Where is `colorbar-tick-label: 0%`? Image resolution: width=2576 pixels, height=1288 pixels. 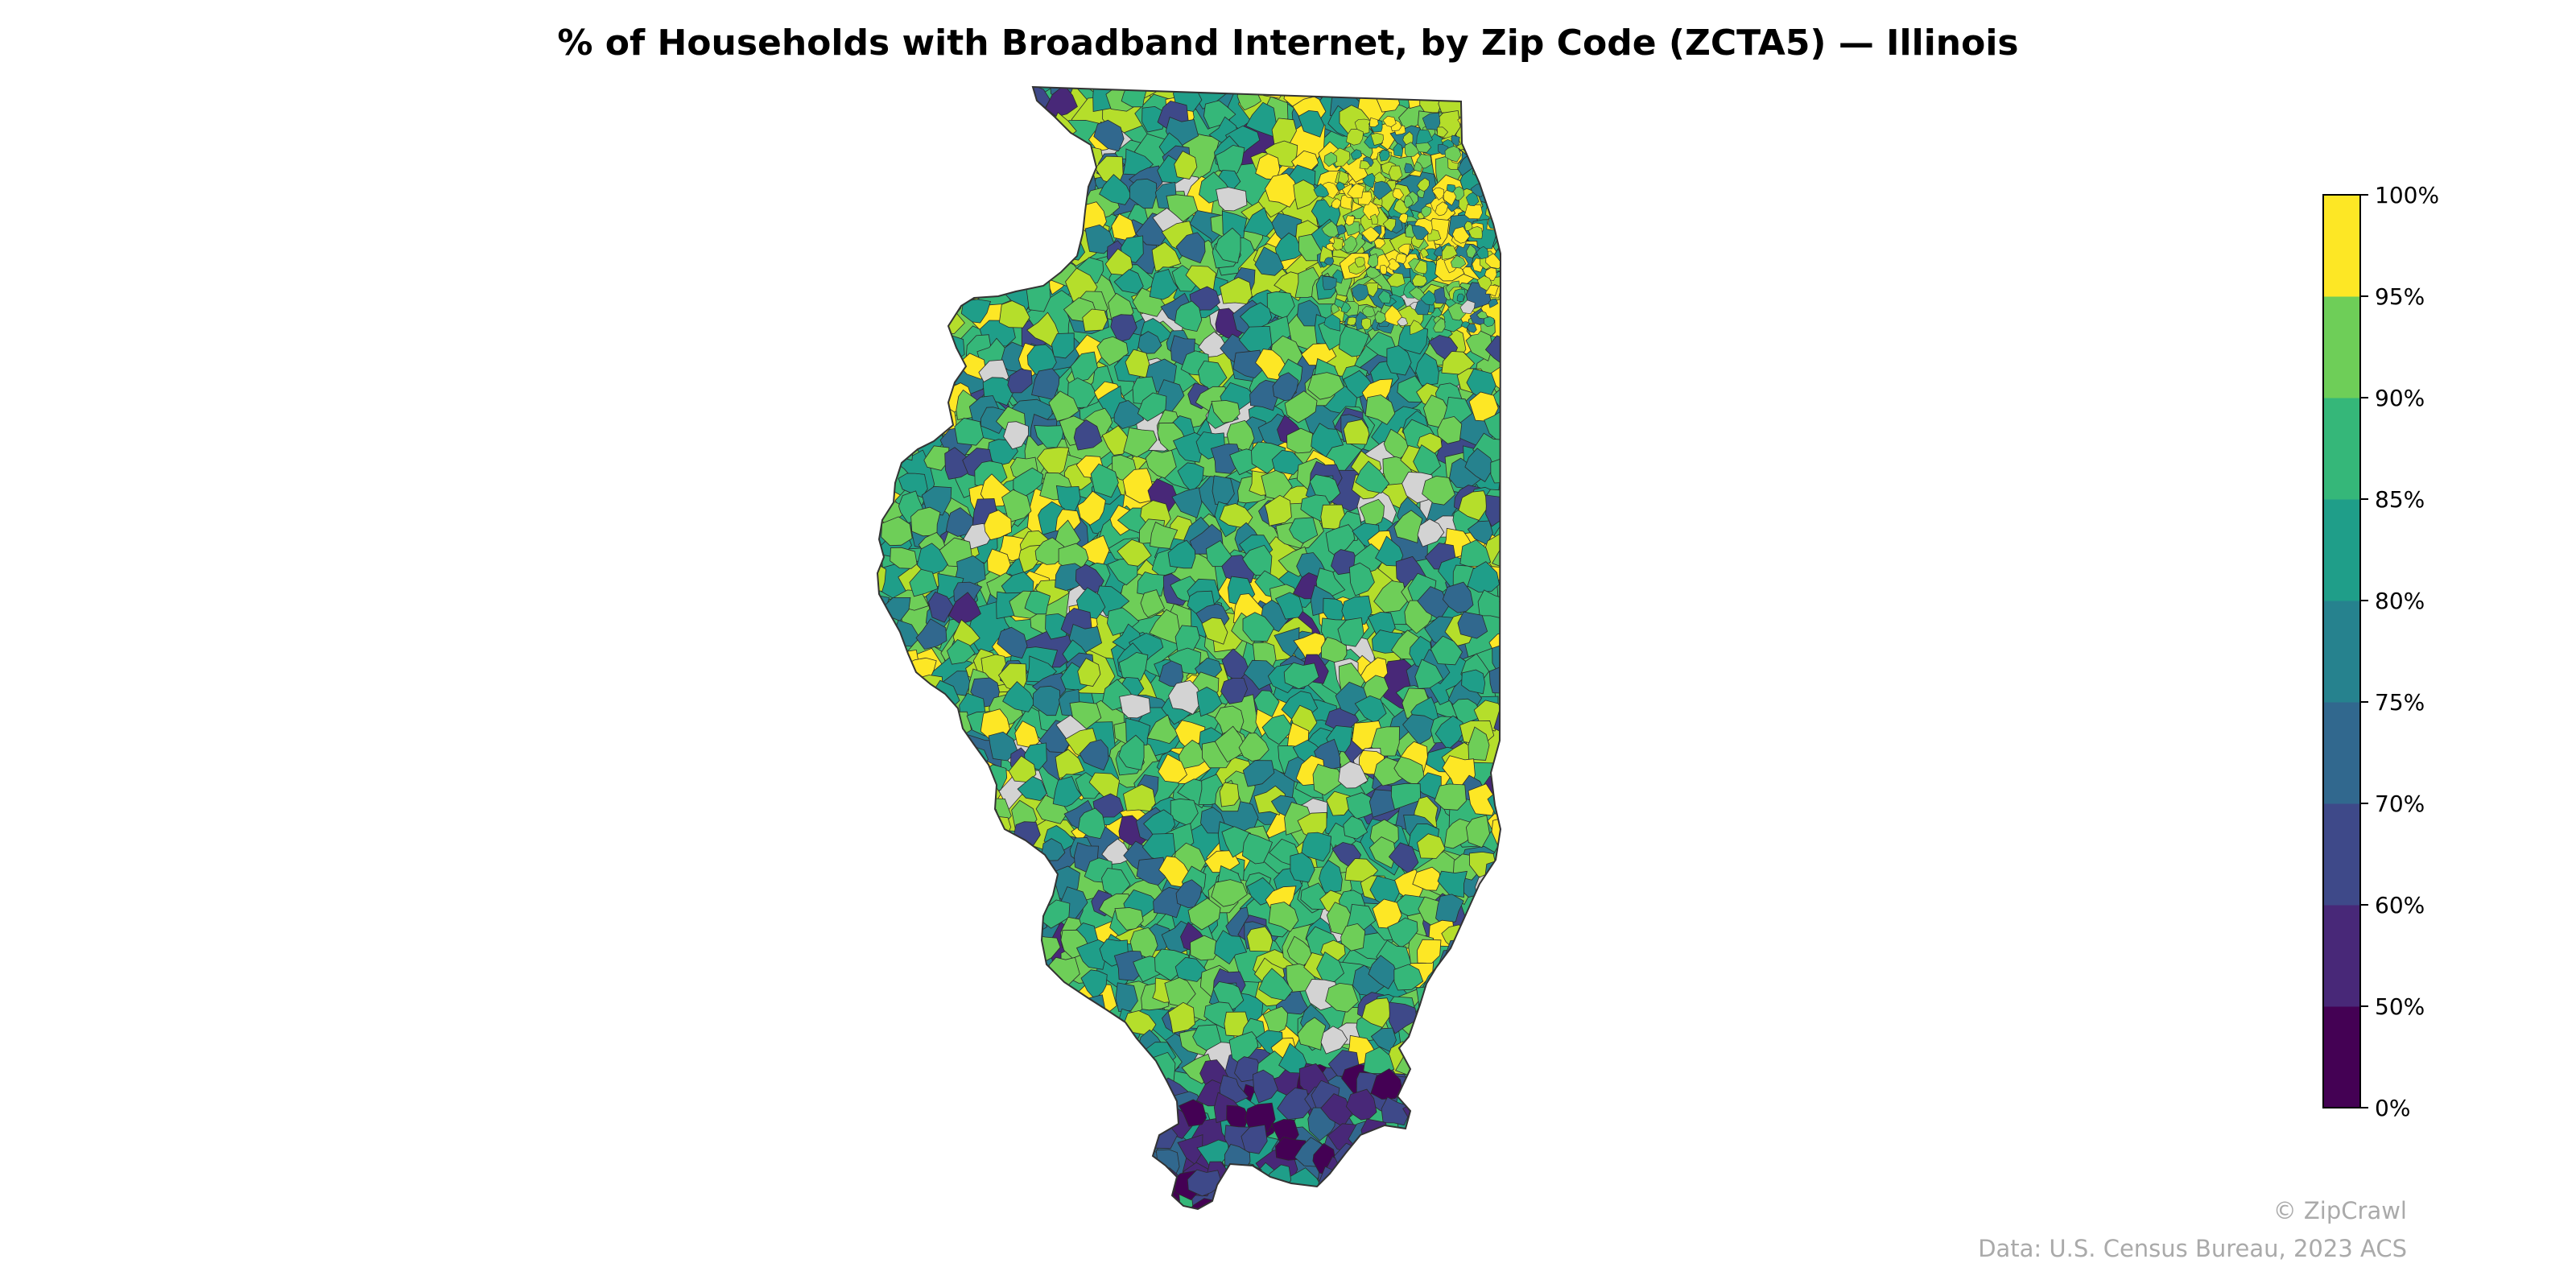 colorbar-tick-label: 0% is located at coordinates (2392, 1108).